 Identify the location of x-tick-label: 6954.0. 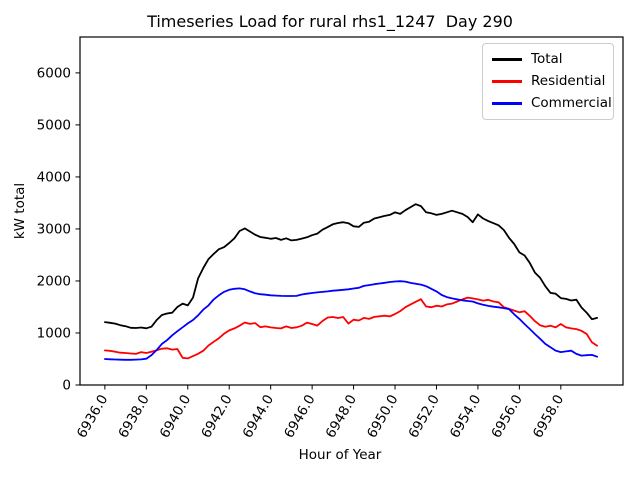
(465, 416).